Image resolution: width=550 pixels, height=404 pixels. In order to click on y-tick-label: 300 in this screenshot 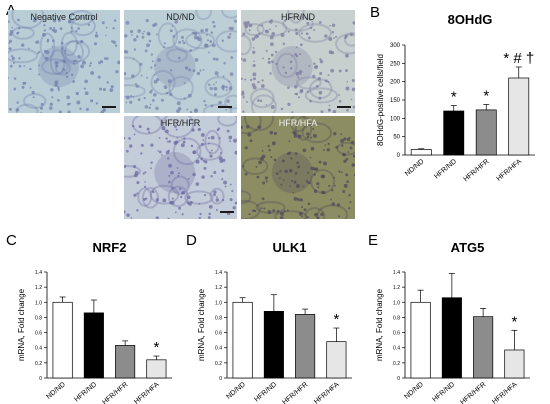, I will do `click(395, 46)`.